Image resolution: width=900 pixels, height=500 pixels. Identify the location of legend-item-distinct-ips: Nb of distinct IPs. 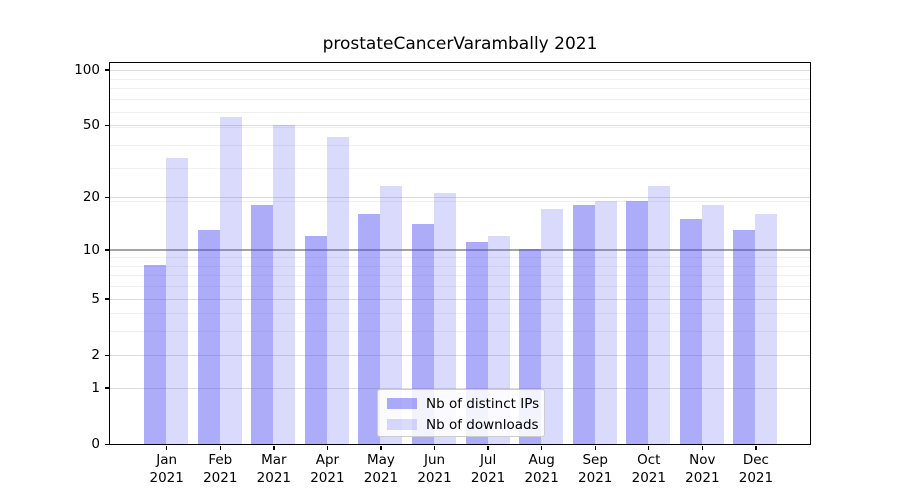
(461, 403).